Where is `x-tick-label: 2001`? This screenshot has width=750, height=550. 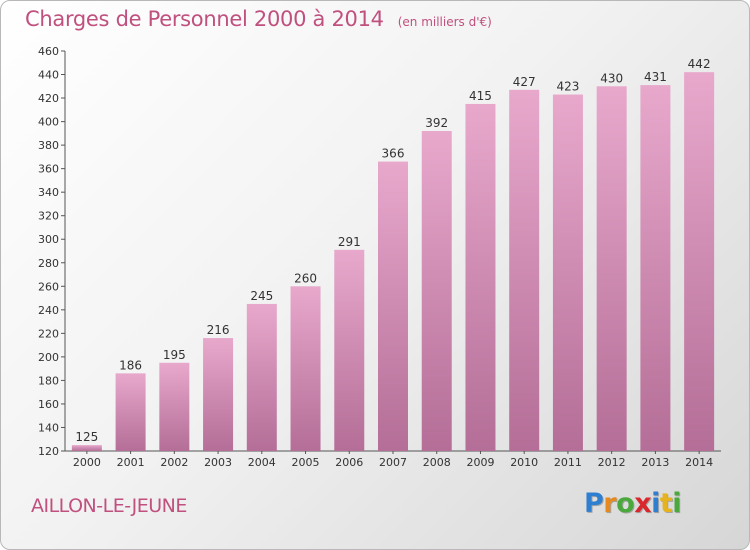 x-tick-label: 2001 is located at coordinates (131, 462).